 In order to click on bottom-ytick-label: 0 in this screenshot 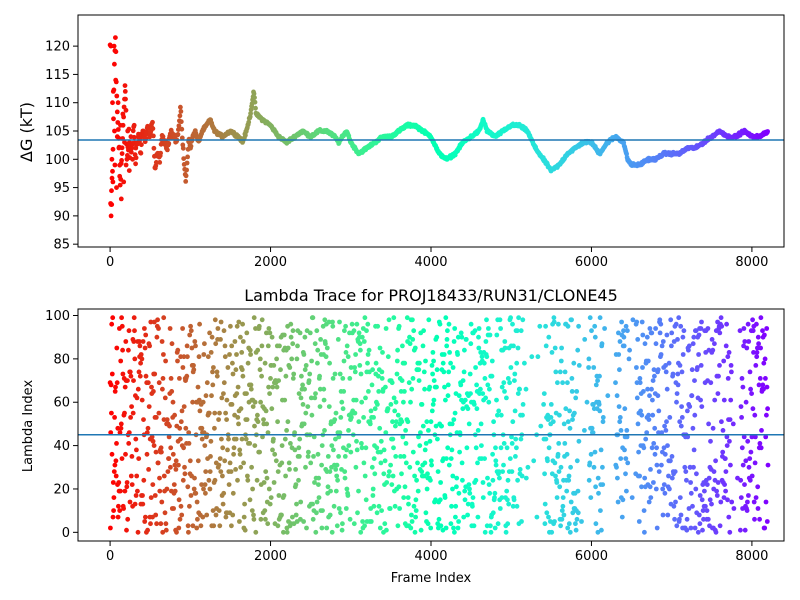, I will do `click(66, 533)`.